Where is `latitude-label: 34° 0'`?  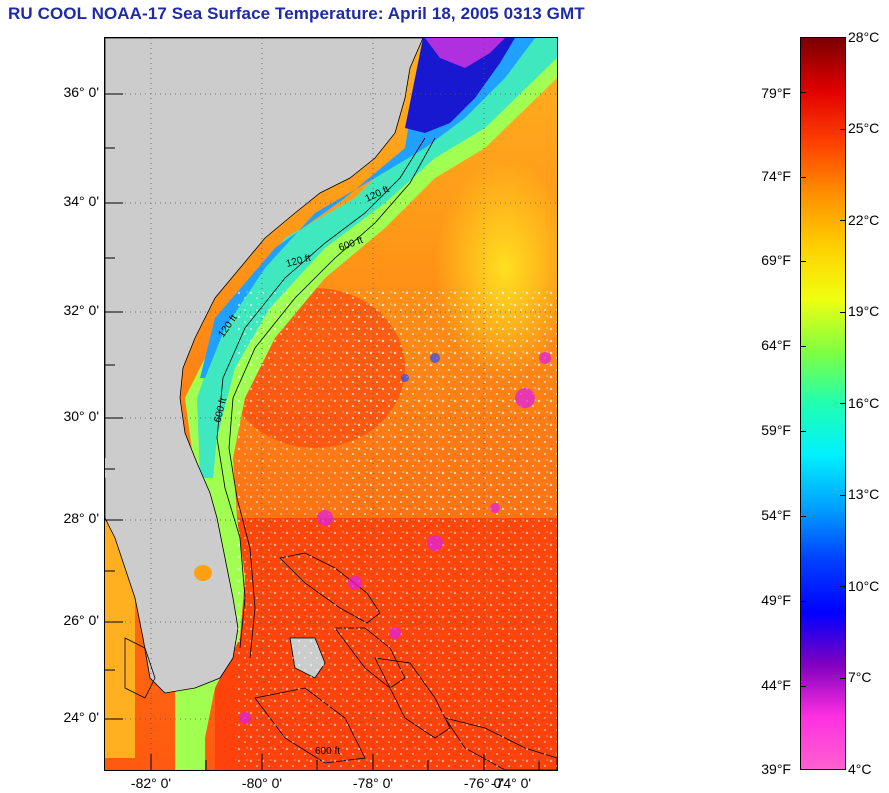 latitude-label: 34° 0' is located at coordinates (81, 201).